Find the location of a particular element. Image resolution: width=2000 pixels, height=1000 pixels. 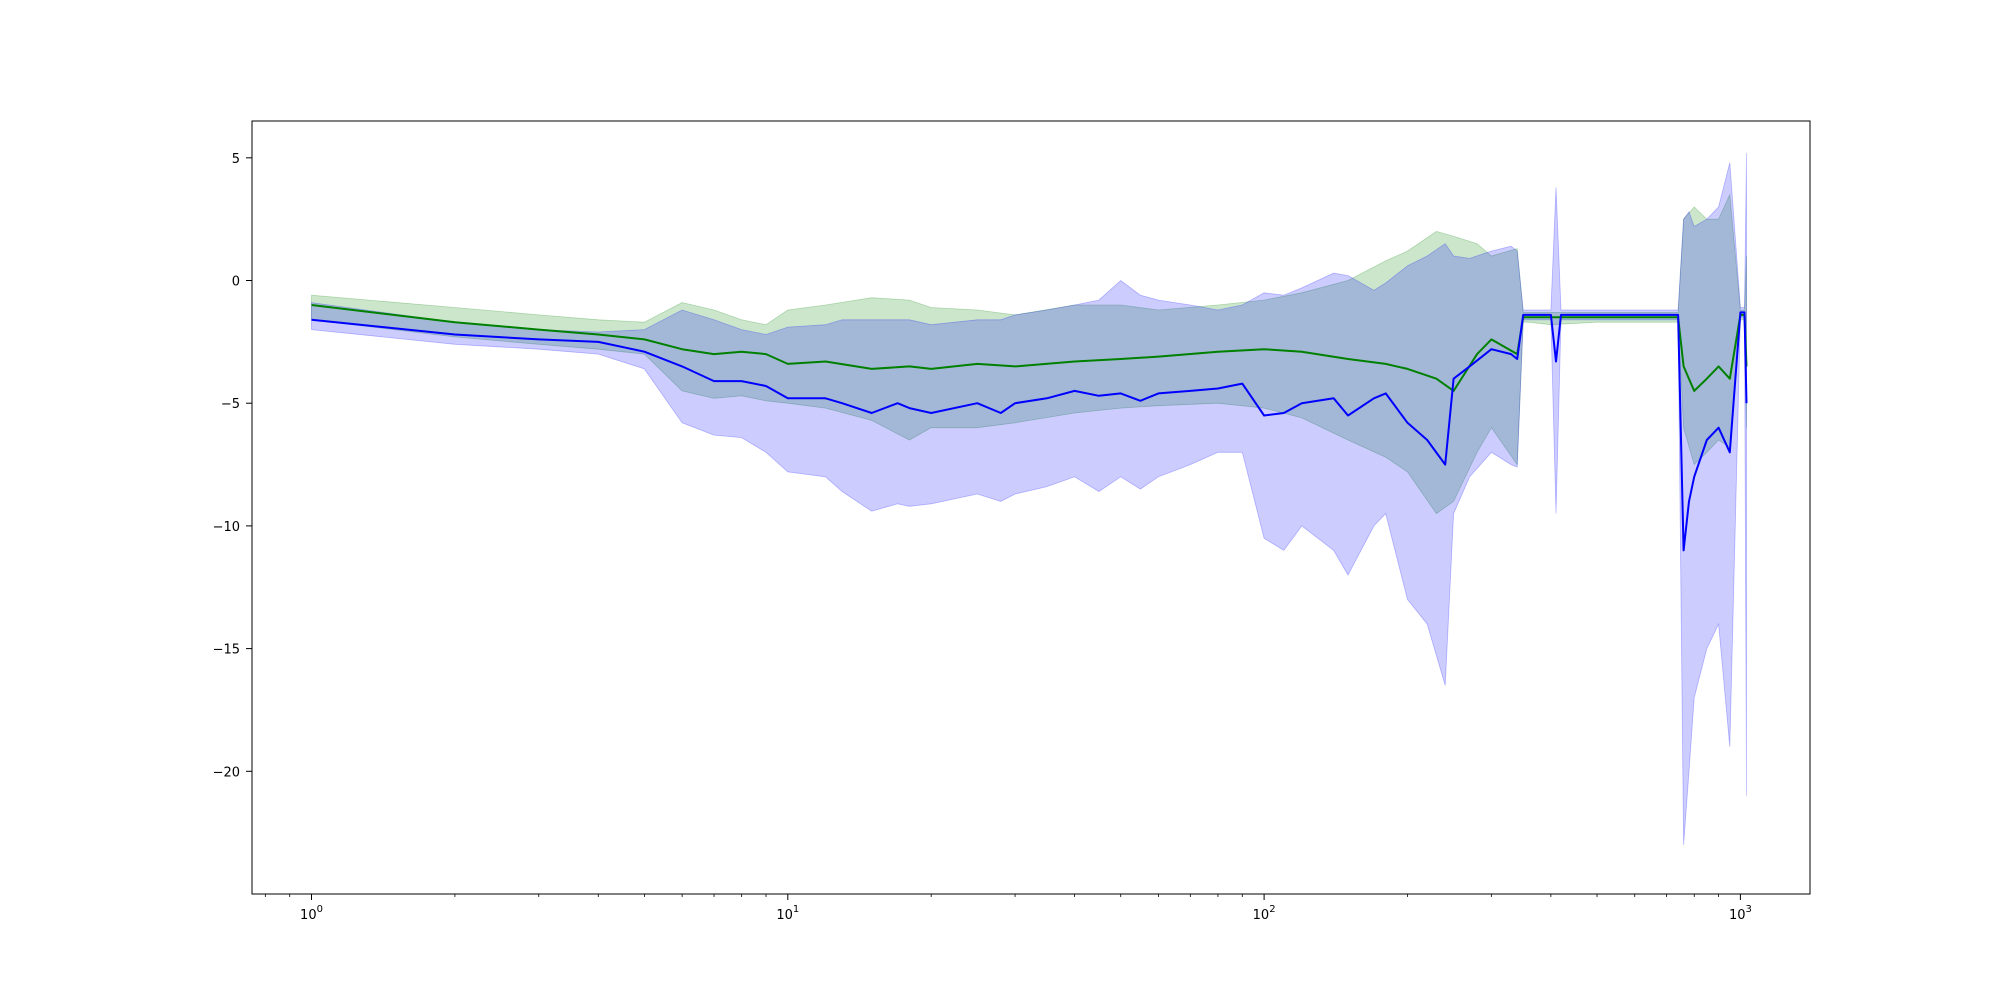

x-tick-label: 10⁰ is located at coordinates (311, 913).